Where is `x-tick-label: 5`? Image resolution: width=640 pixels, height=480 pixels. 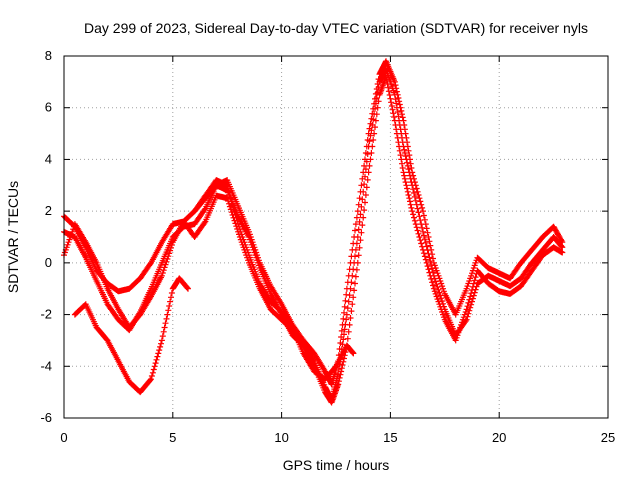
x-tick-label: 5 is located at coordinates (172, 437).